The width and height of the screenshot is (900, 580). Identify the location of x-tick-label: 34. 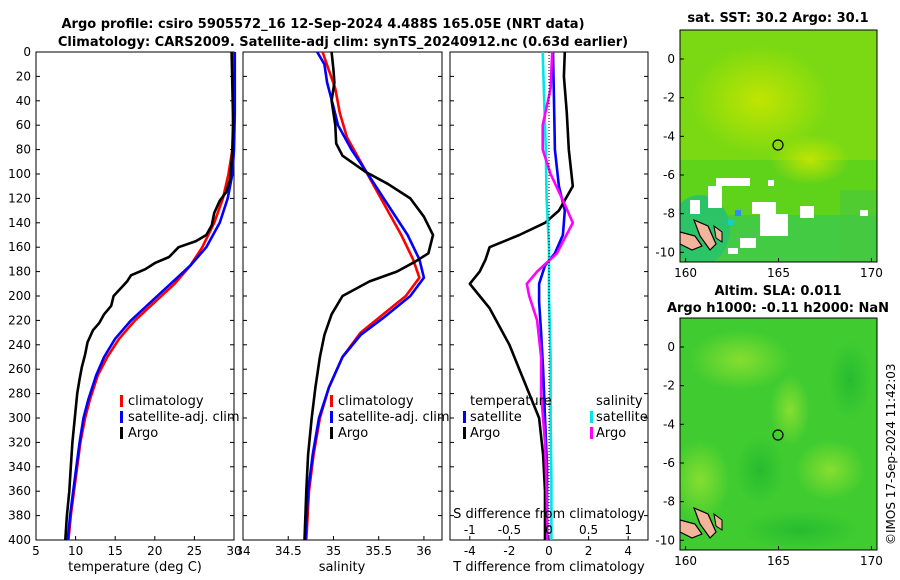
(242, 551).